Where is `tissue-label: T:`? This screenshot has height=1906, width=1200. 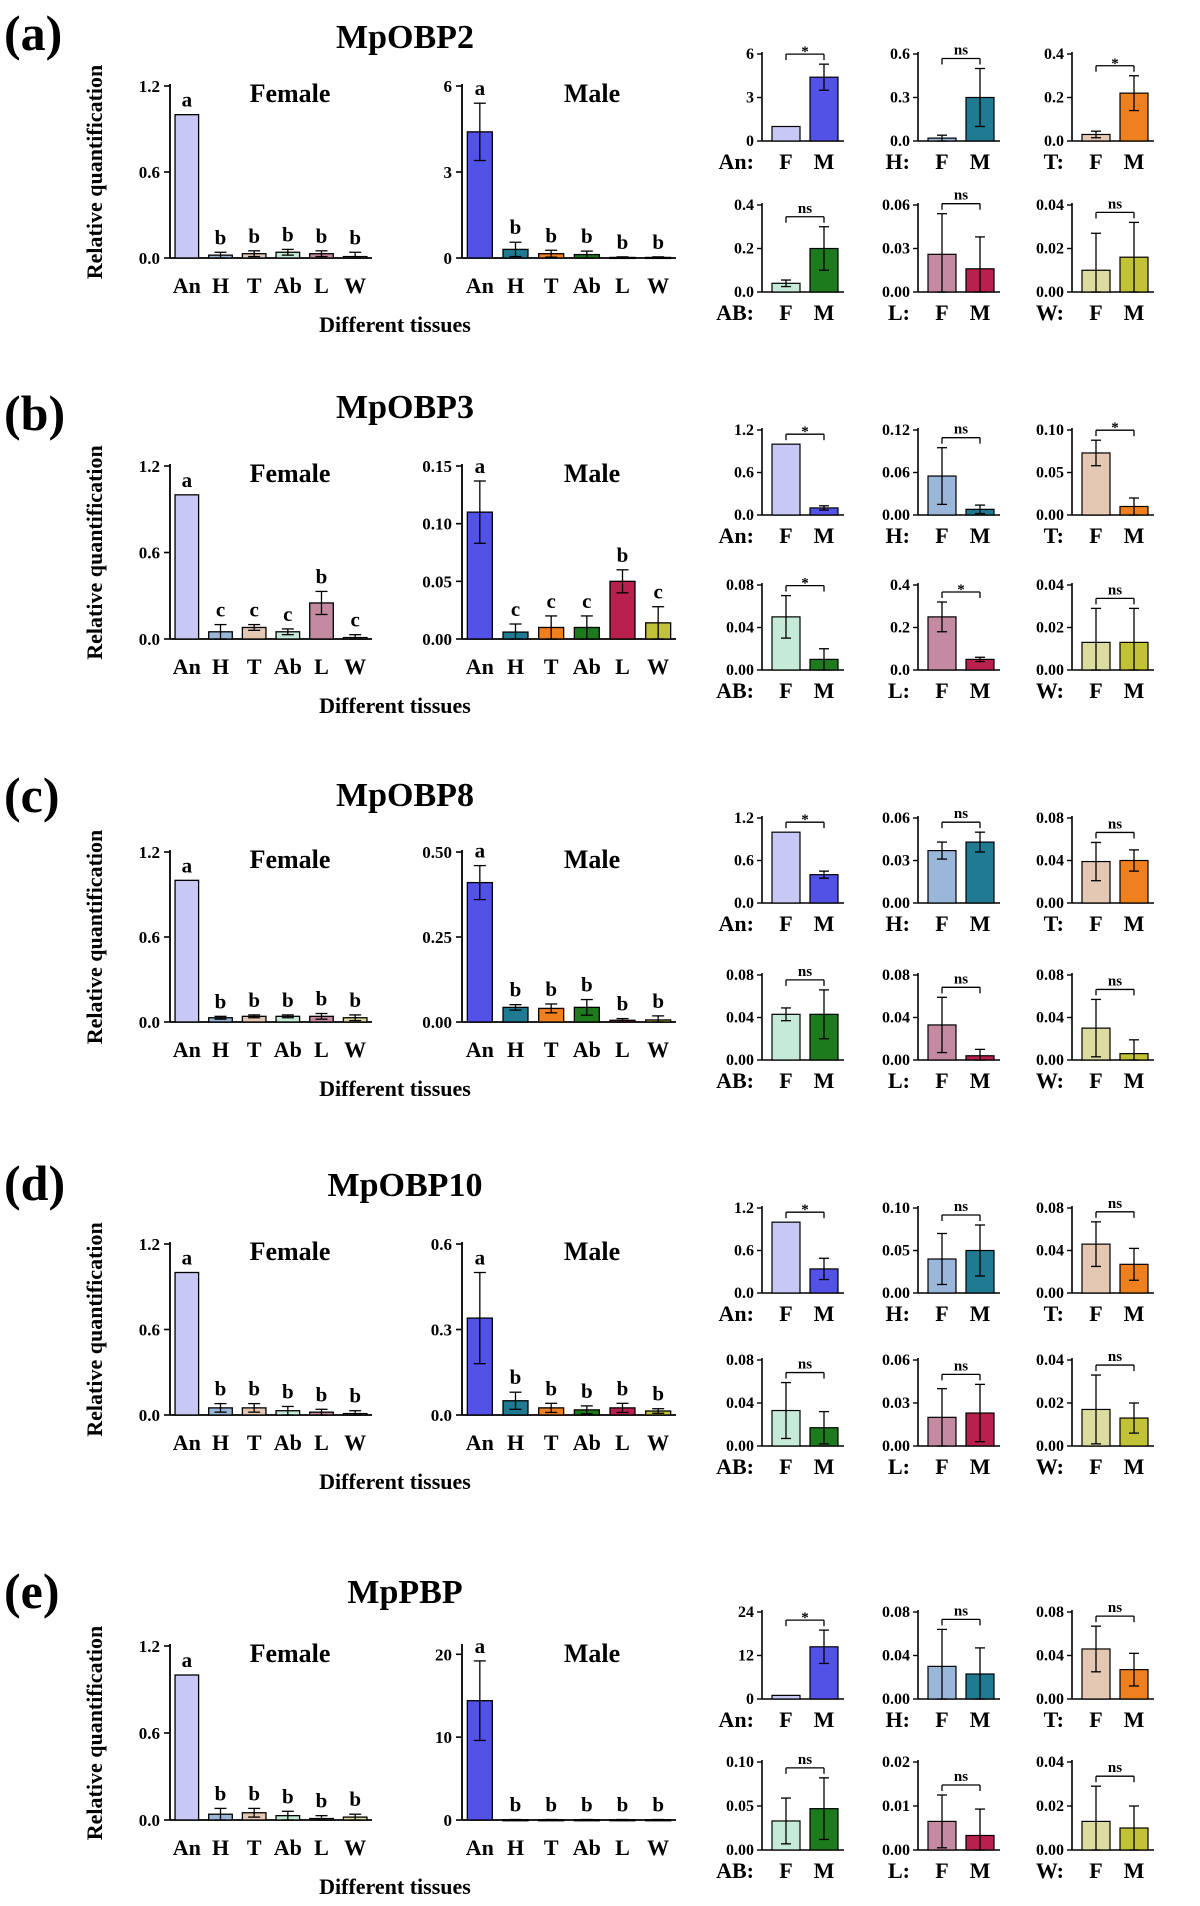
tissue-label: T: is located at coordinates (1054, 923).